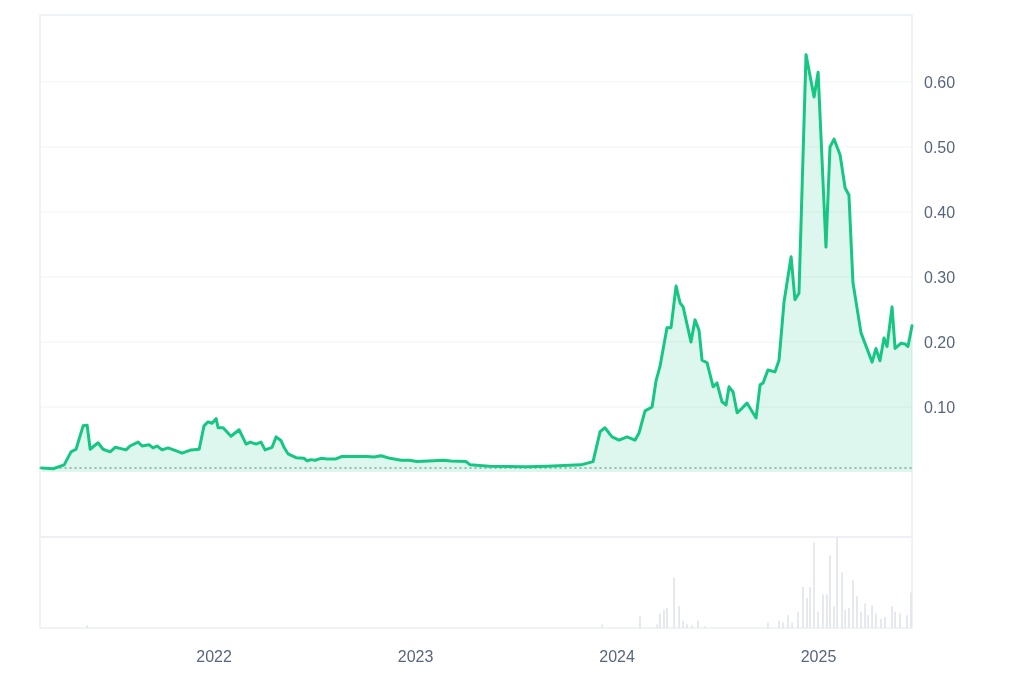  I want to click on y-tick-label: 0.20, so click(940, 342).